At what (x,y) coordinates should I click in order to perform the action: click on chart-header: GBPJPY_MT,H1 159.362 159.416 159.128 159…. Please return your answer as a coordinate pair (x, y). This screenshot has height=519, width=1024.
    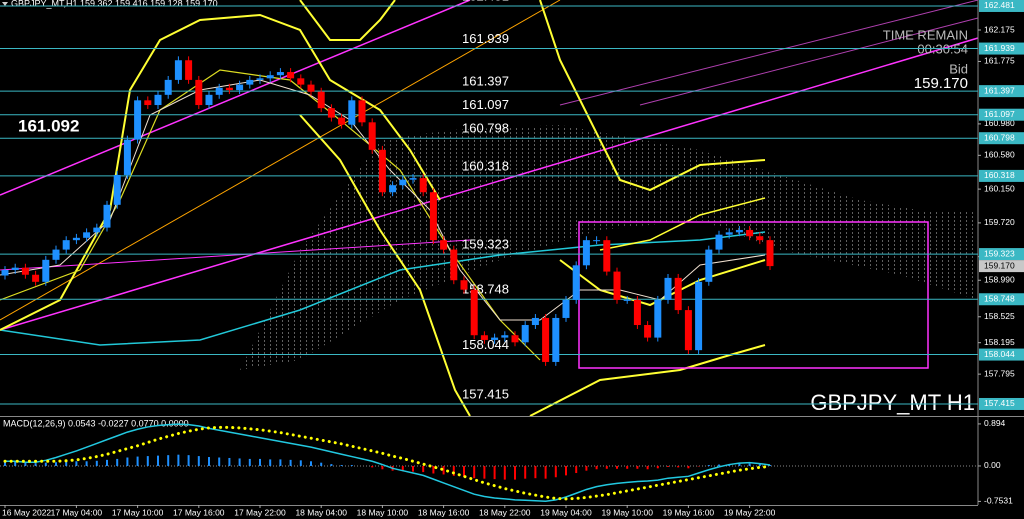
    Looking at the image, I should click on (114, 4).